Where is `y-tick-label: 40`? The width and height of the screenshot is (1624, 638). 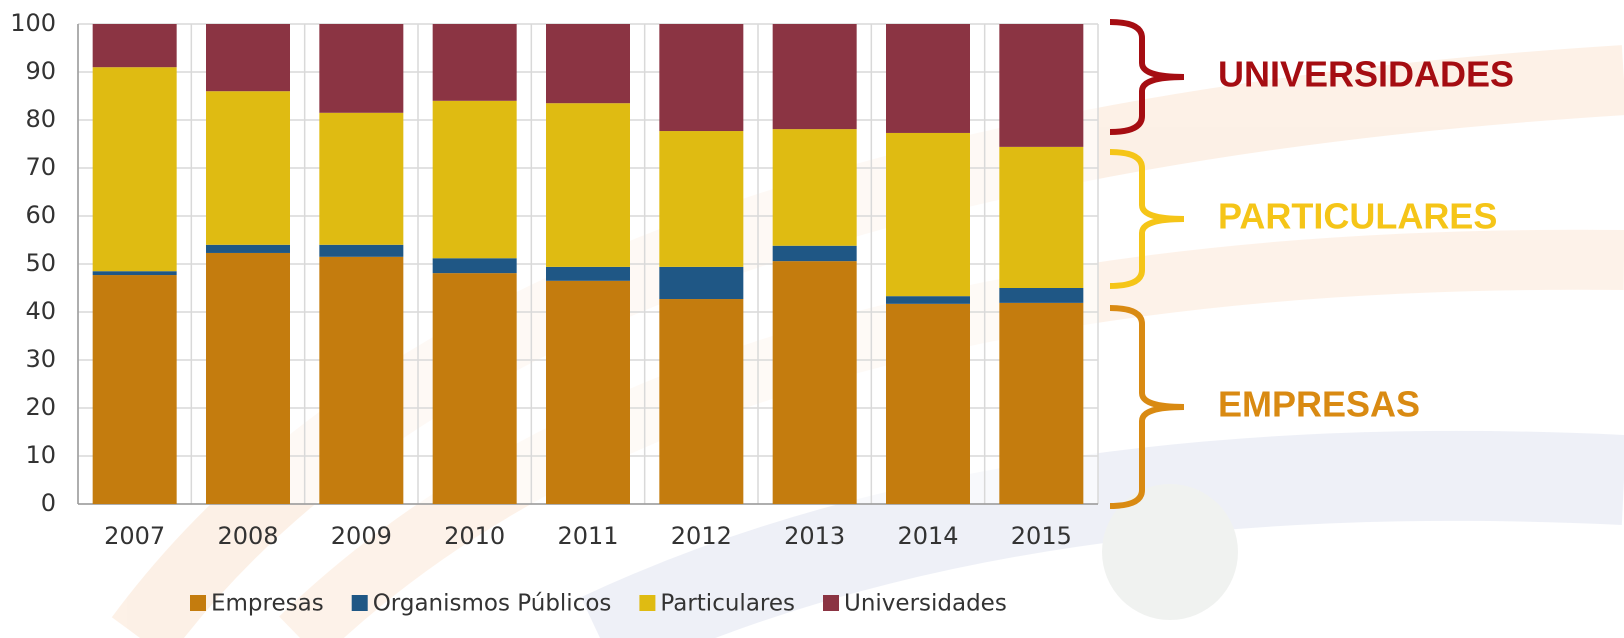 y-tick-label: 40 is located at coordinates (40, 311).